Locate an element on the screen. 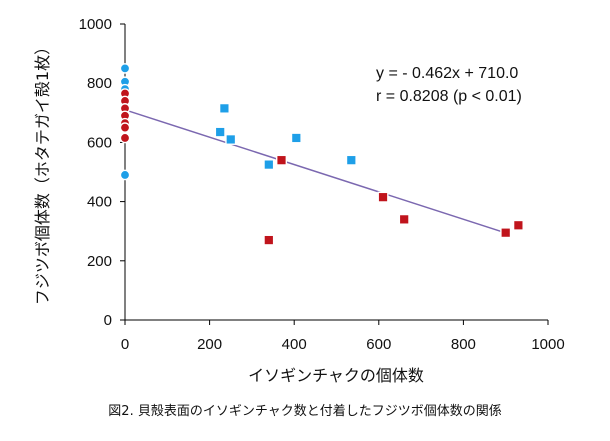 The image size is (610, 441). y-tick-label: 400 is located at coordinates (99, 202).